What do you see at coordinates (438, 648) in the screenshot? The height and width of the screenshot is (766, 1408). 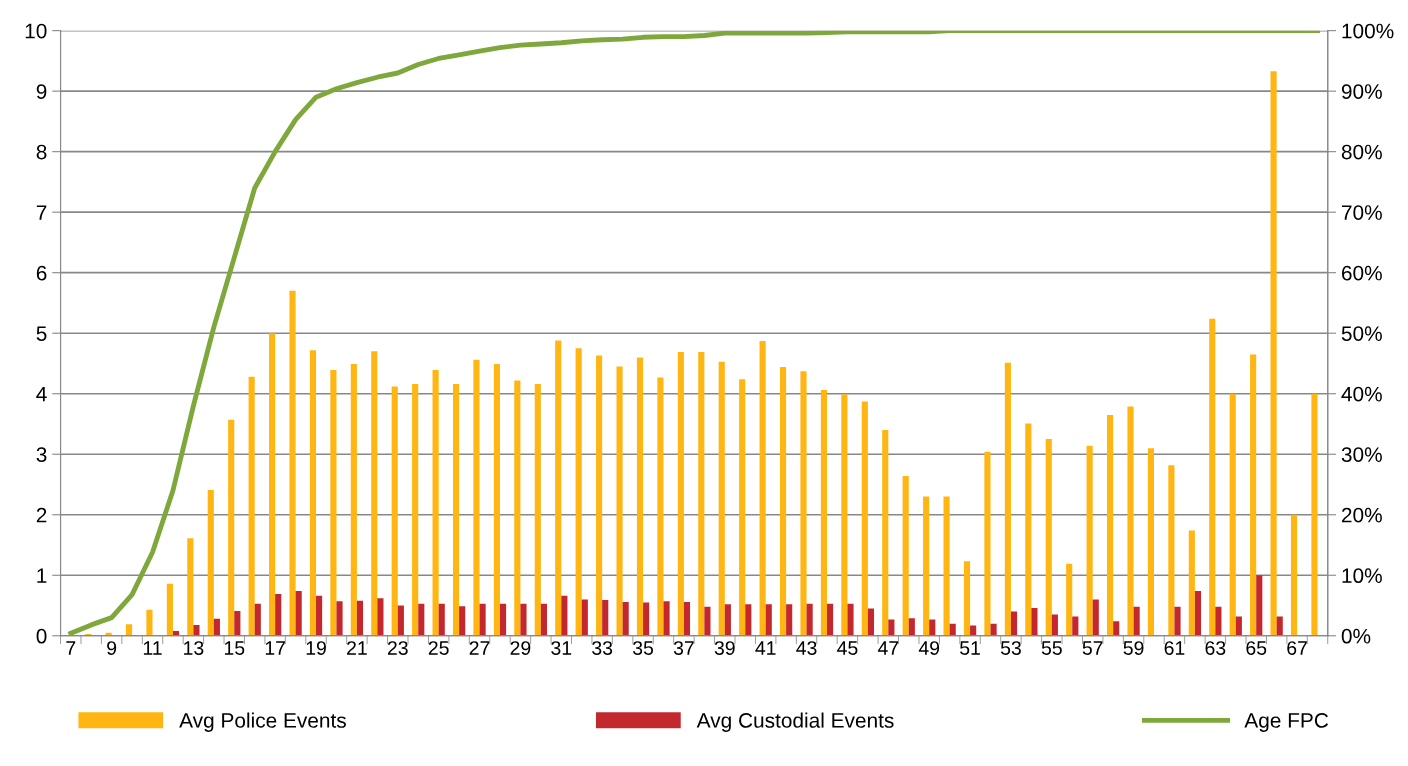 I see `x-tick-label: 25` at bounding box center [438, 648].